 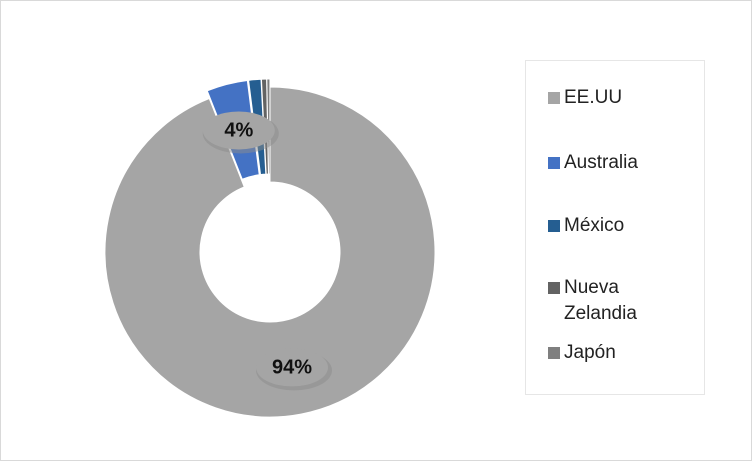 I want to click on legend-item: Japón, so click(x=611, y=353).